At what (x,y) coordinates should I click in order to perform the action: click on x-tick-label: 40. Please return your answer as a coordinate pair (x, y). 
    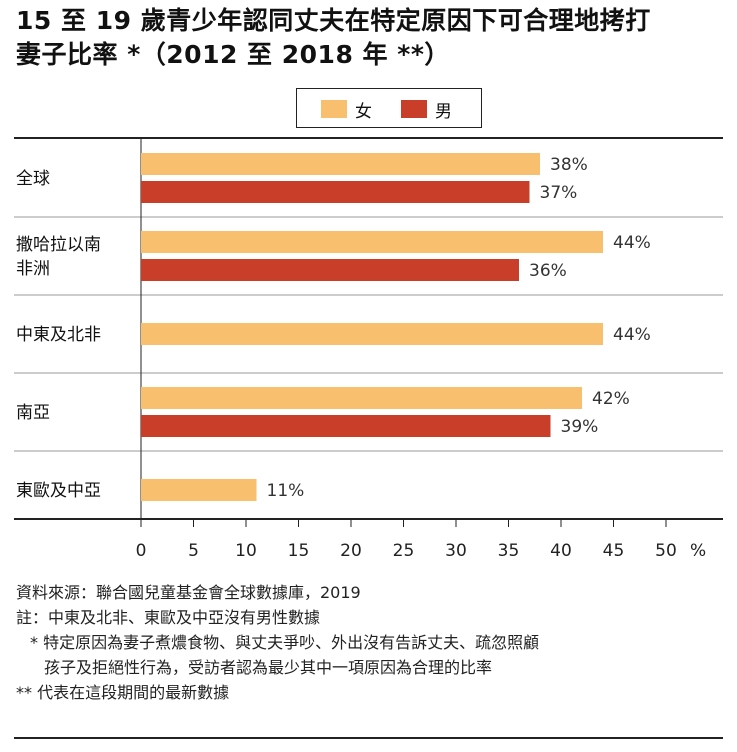
    Looking at the image, I should click on (561, 551).